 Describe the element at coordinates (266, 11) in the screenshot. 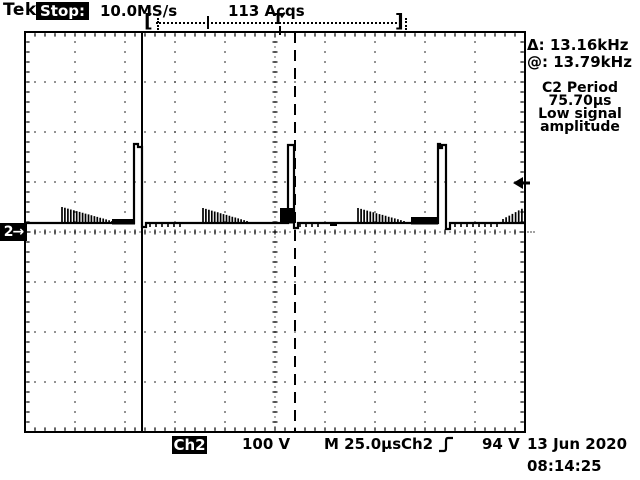

I see `acquisition-count: 113 Acqs` at that location.